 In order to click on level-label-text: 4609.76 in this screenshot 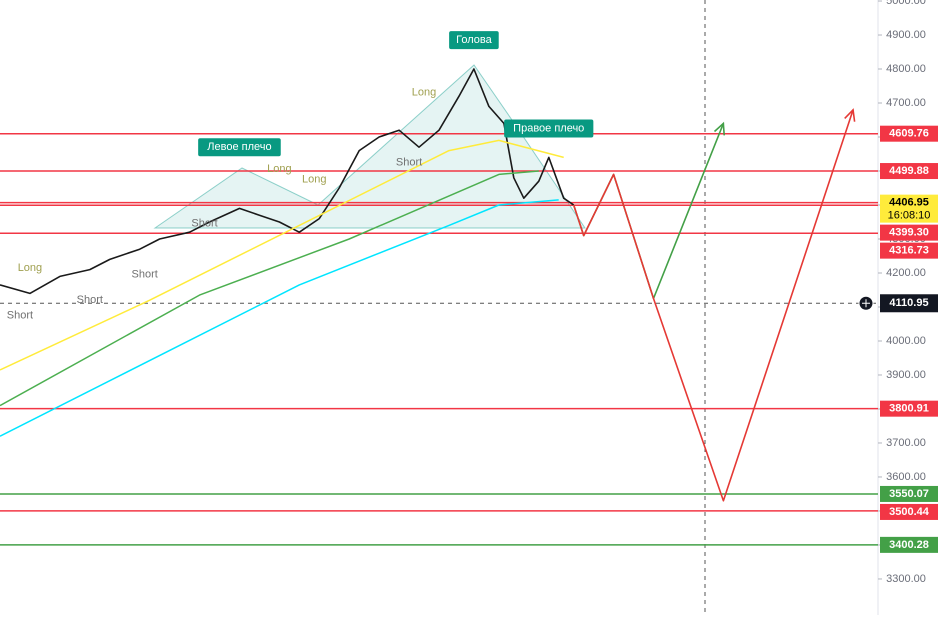, I will do `click(909, 134)`.